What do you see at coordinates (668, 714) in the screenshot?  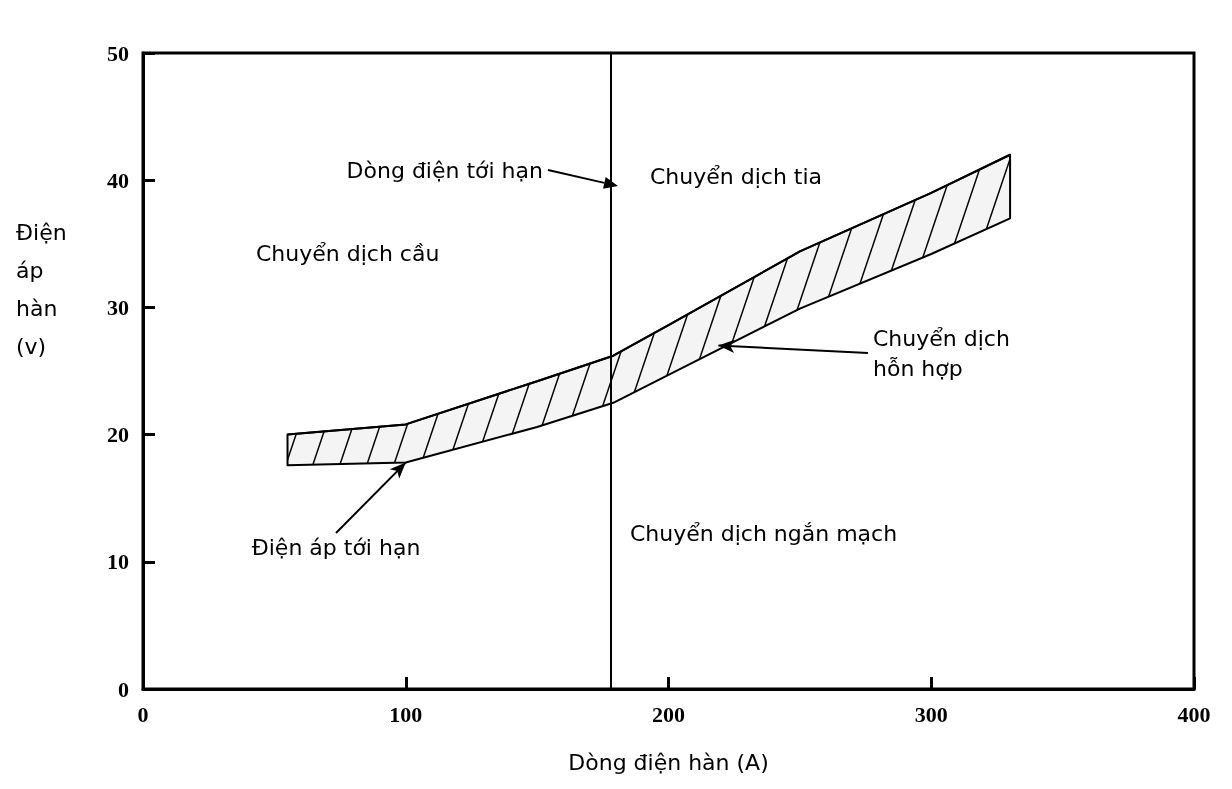 I see `x-tick-label: 200` at bounding box center [668, 714].